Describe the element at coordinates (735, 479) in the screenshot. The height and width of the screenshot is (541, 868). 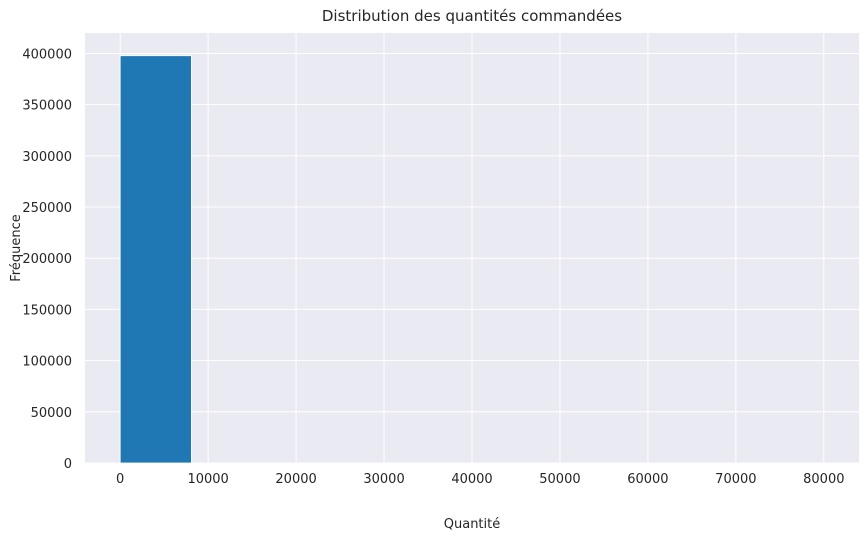
I see `x-tick-label: 70000` at that location.